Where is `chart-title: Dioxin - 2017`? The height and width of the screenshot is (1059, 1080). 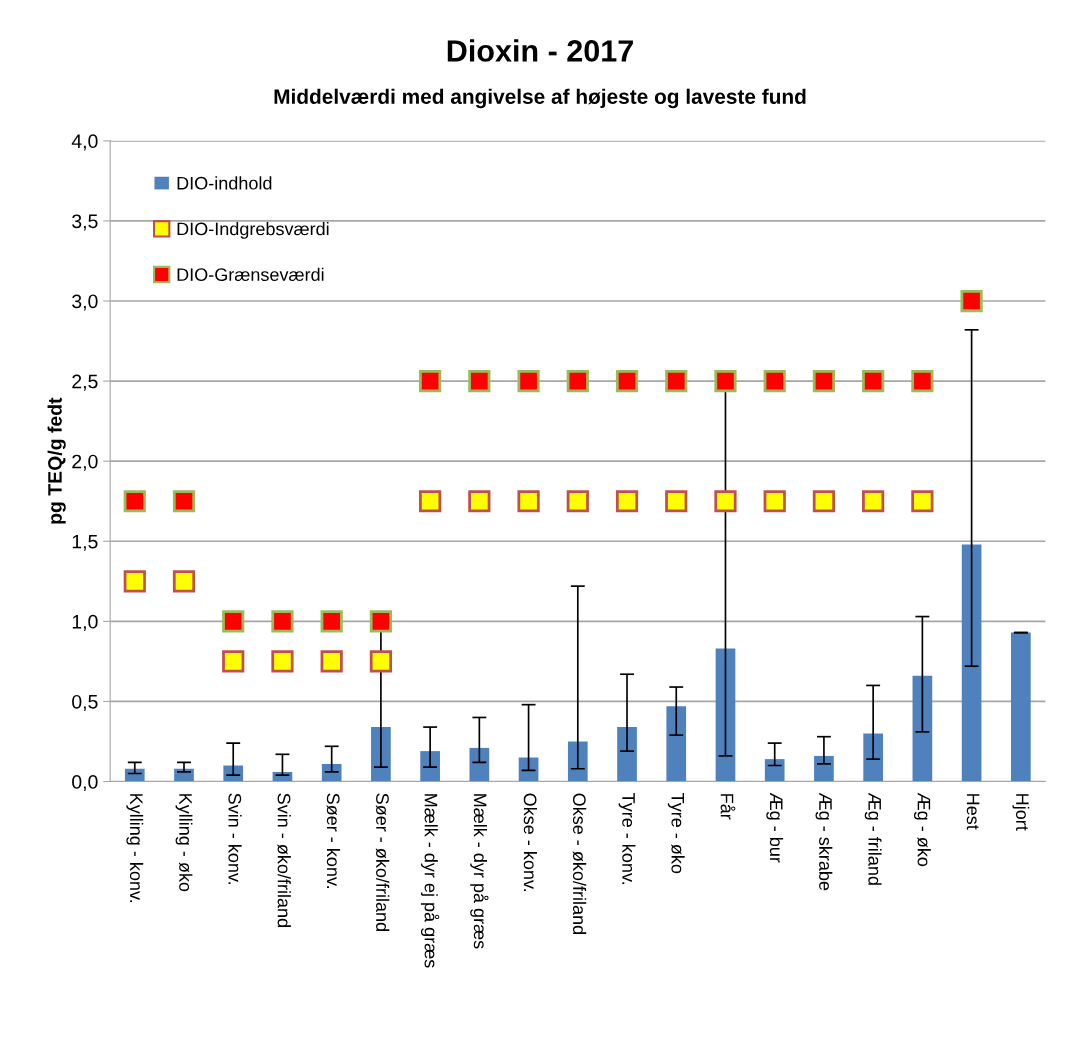
chart-title: Dioxin - 2017 is located at coordinates (540, 50).